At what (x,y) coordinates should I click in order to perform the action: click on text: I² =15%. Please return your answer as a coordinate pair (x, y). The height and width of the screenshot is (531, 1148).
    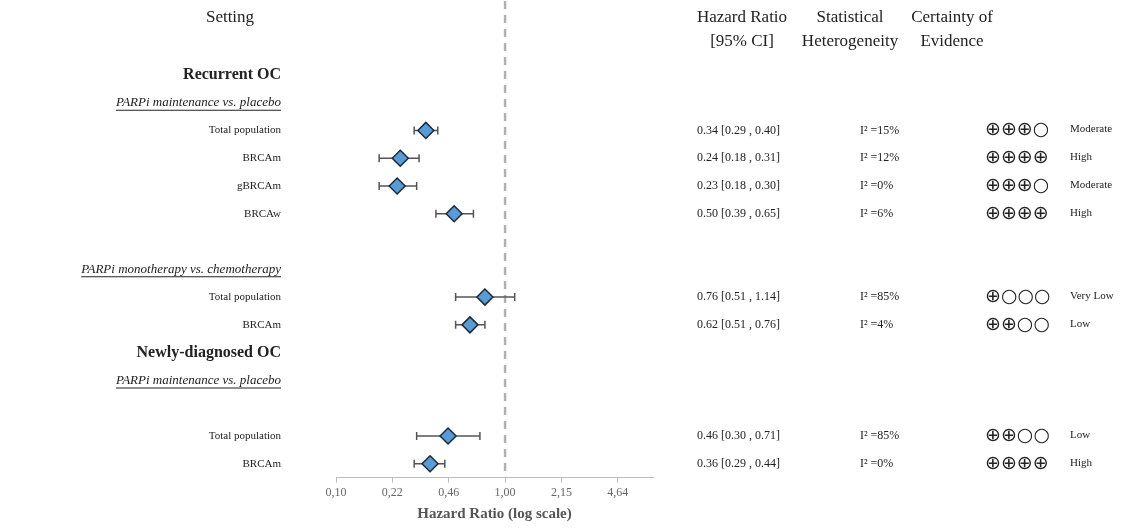
    Looking at the image, I should click on (880, 129).